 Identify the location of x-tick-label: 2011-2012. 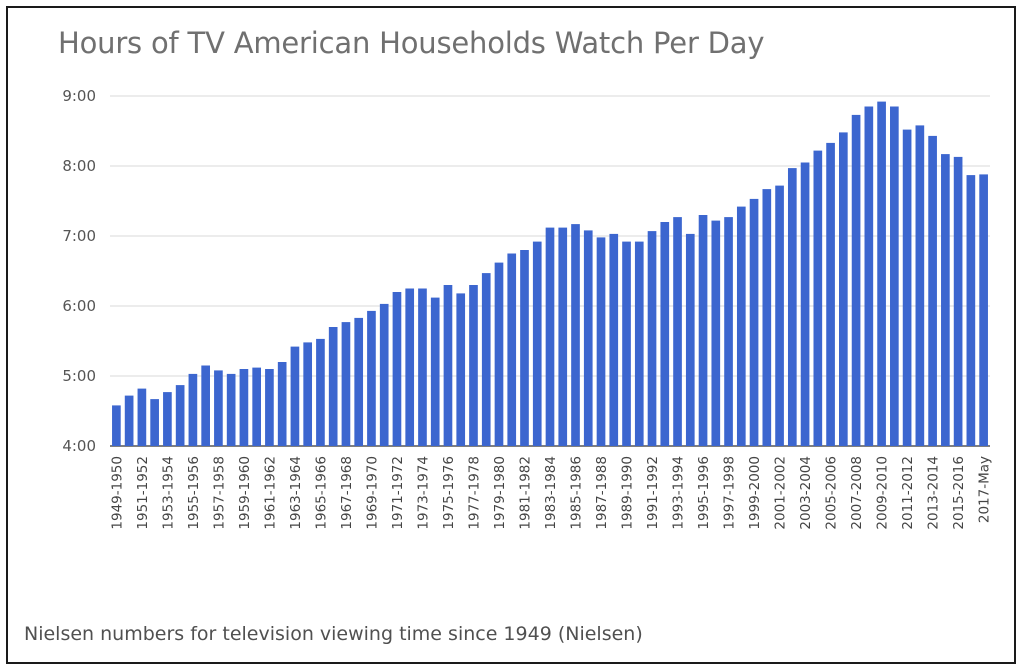
(908, 493).